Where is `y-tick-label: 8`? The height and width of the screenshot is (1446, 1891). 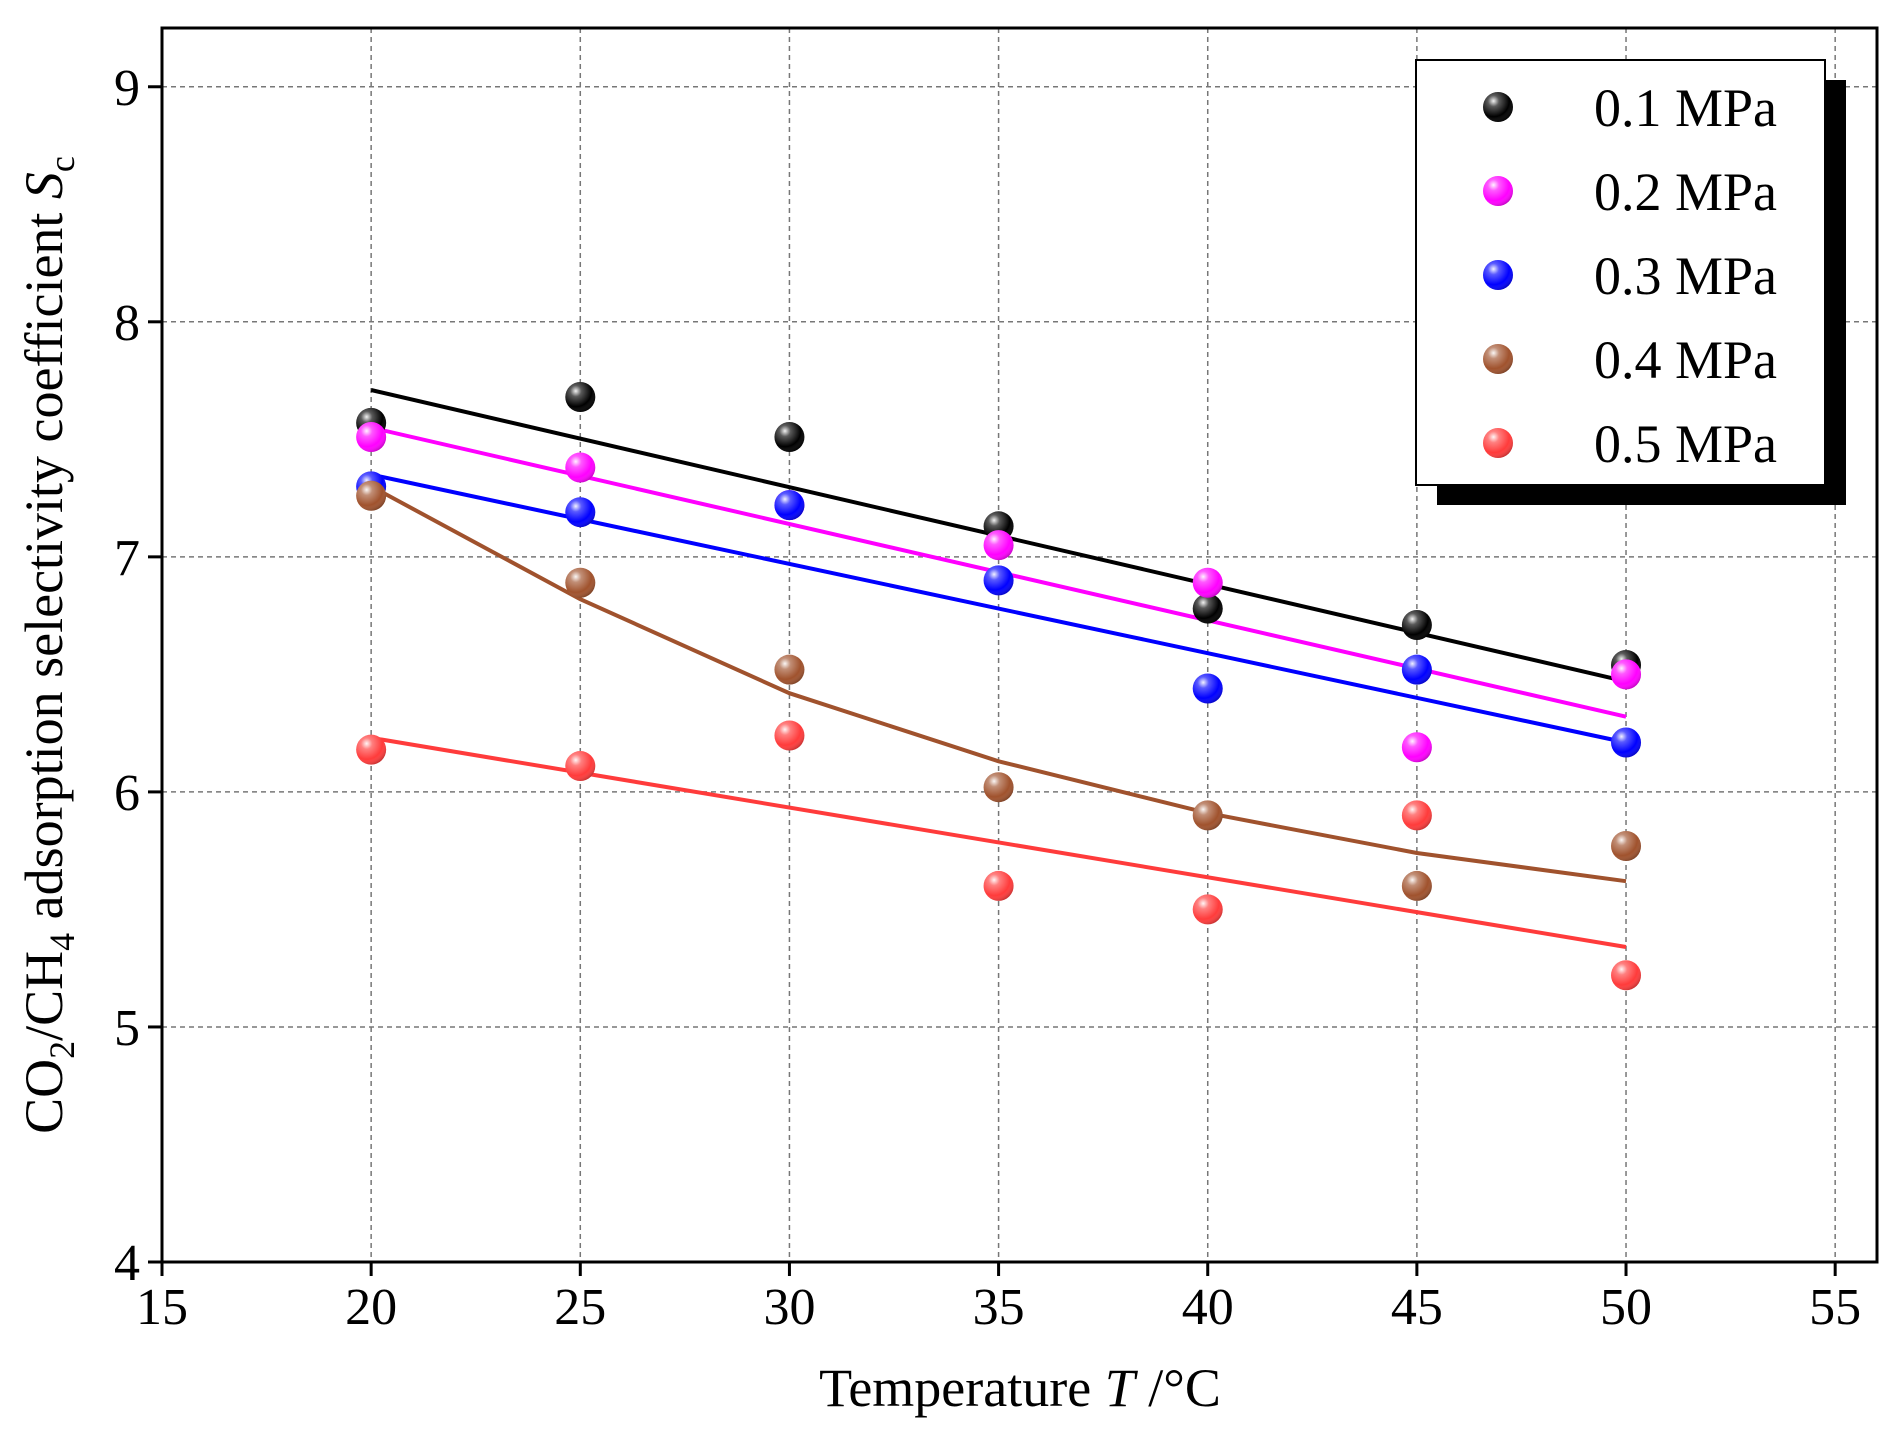
y-tick-label: 8 is located at coordinates (127, 323).